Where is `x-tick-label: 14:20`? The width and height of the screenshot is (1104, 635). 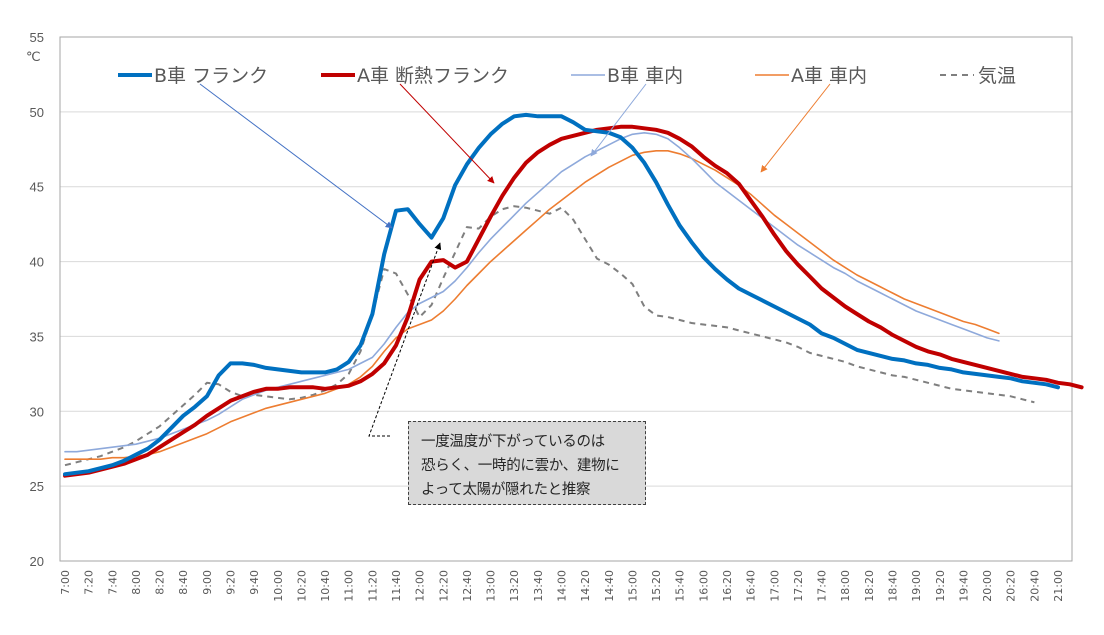
x-tick-label: 14:20 is located at coordinates (585, 586).